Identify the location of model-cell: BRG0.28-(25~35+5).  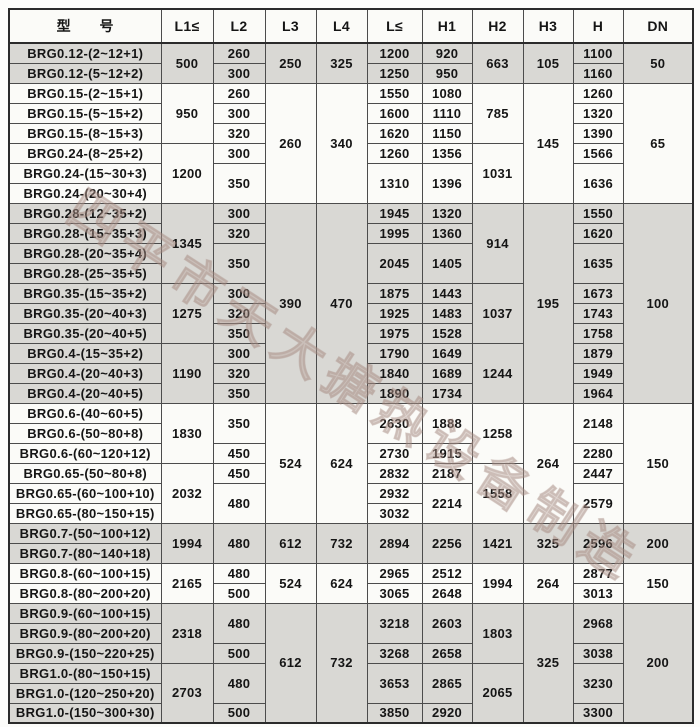
(85, 273).